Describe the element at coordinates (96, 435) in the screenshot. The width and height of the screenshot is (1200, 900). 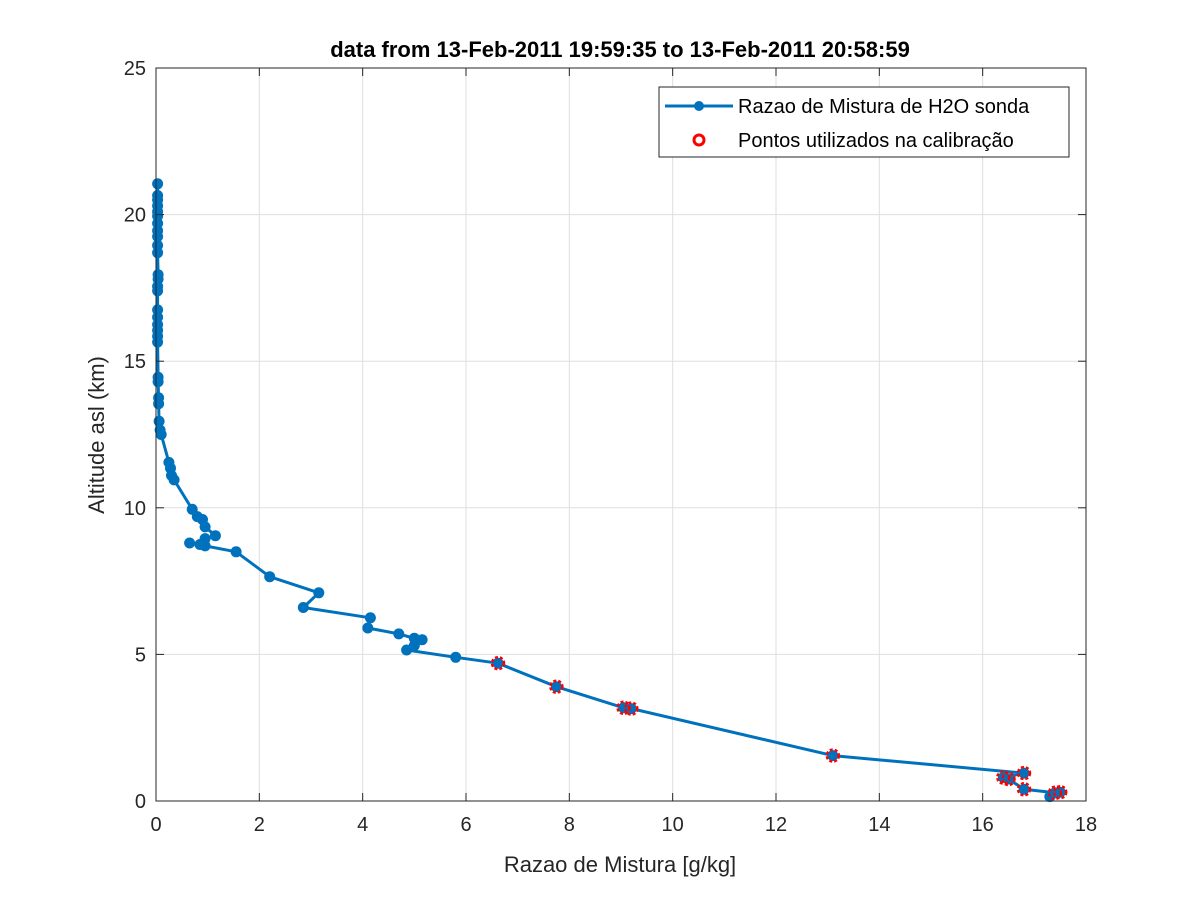
I see `y-axis-label: Altitude asl (km)` at that location.